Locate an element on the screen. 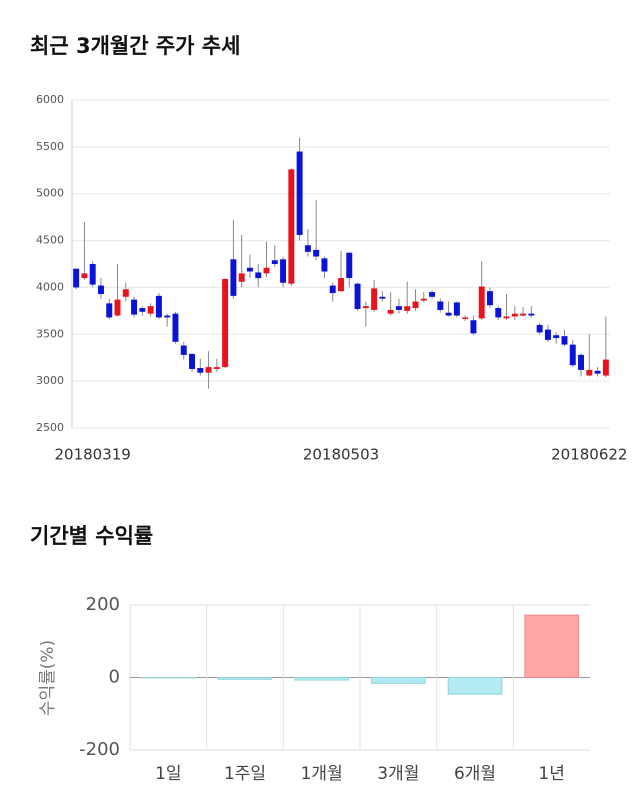  x-tick-label: 1개월 is located at coordinates (322, 774).